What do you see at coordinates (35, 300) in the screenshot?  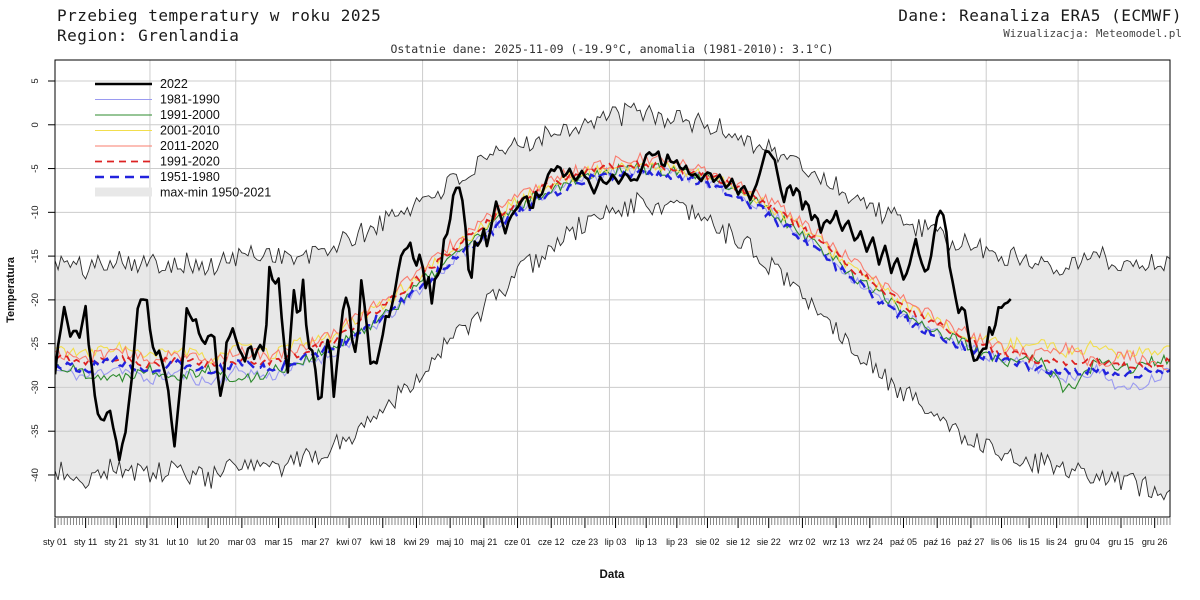 I see `svg-text: -20` at bounding box center [35, 300].